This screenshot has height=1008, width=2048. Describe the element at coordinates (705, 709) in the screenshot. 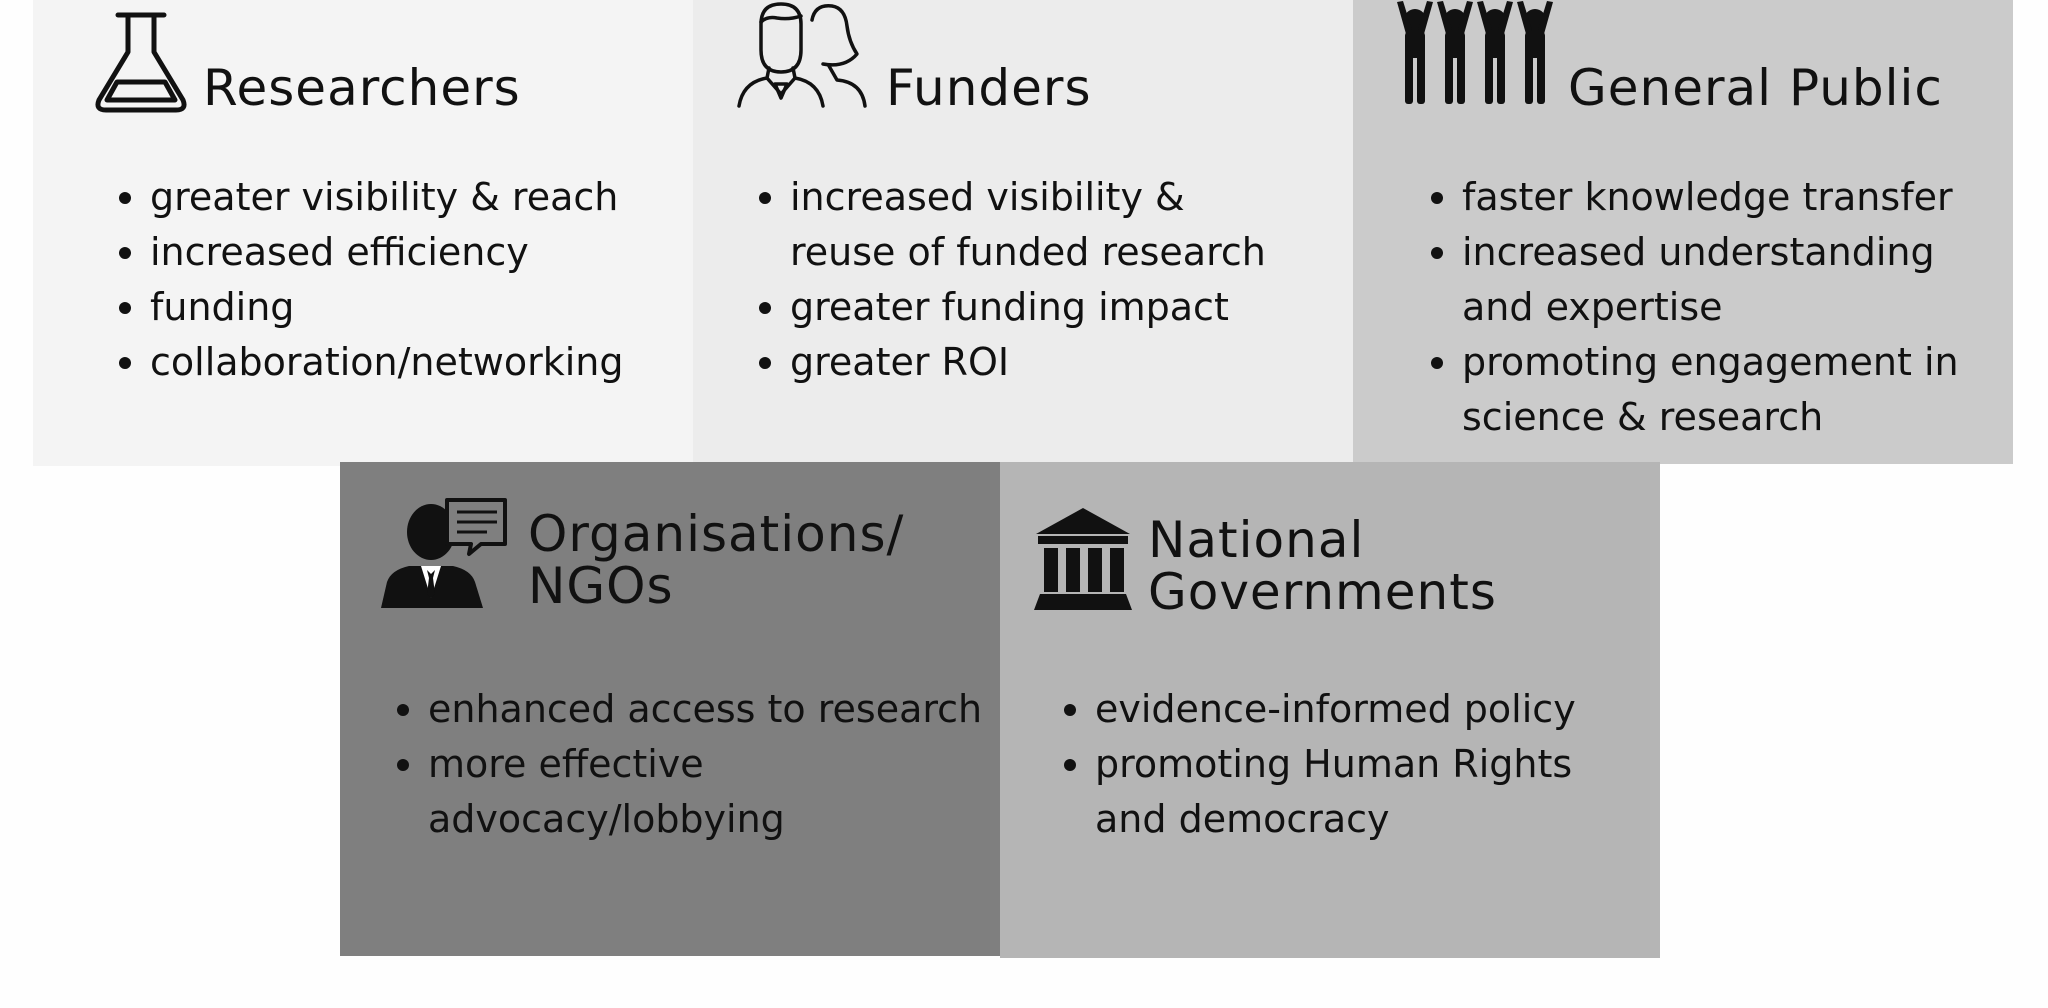

I see `list-item-text: enhanced access to research` at that location.